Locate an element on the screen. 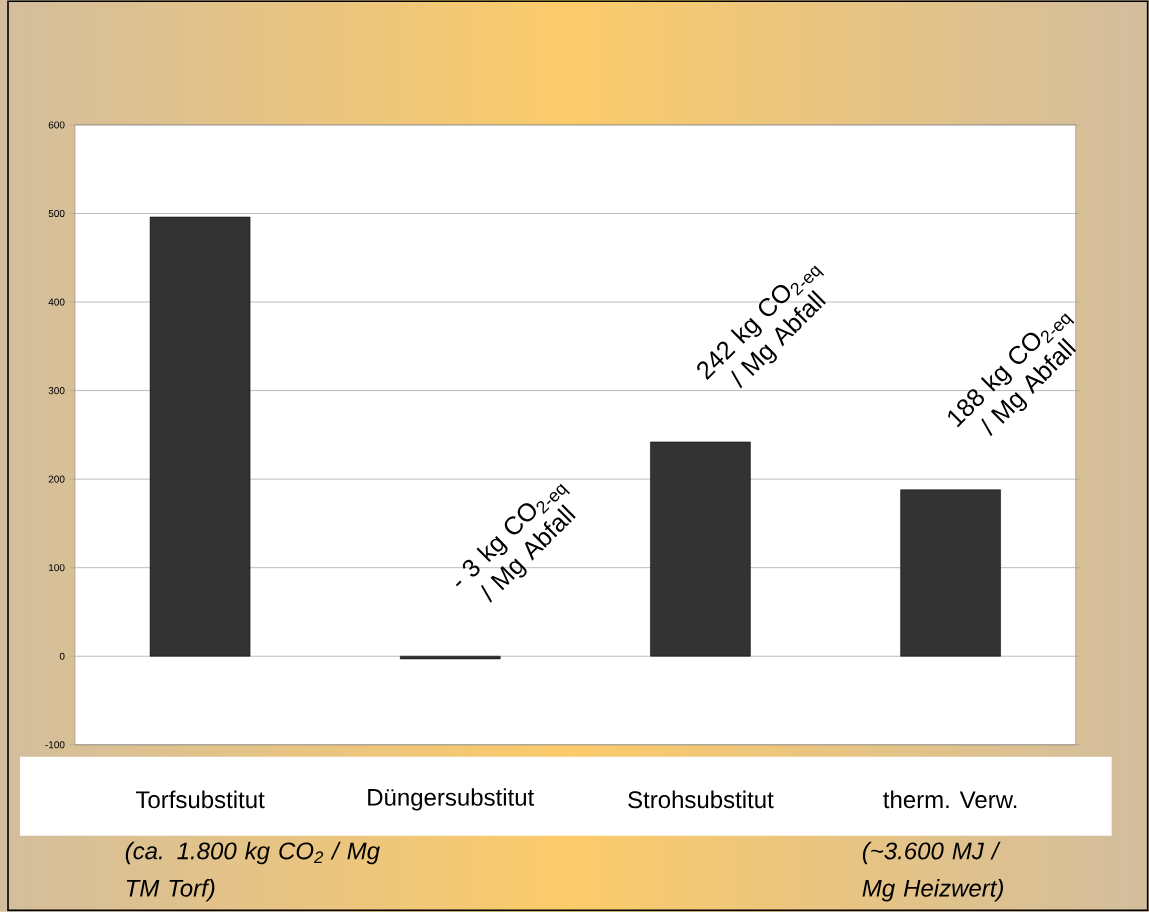 The image size is (1149, 912). y-tick-label: 0 is located at coordinates (62, 656).